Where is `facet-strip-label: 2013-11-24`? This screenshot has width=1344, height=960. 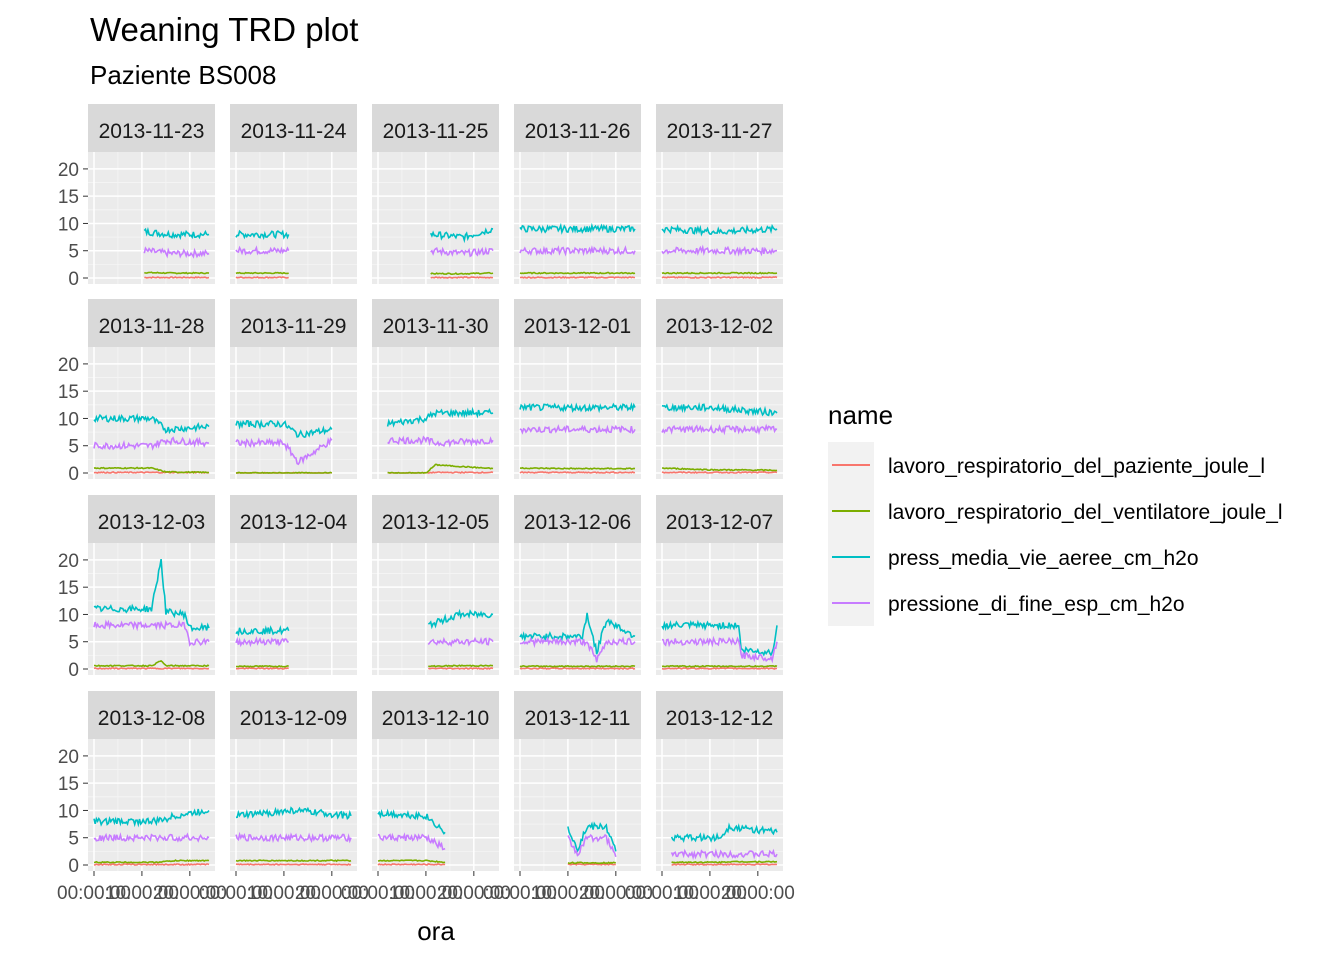 facet-strip-label: 2013-11-24 is located at coordinates (294, 131).